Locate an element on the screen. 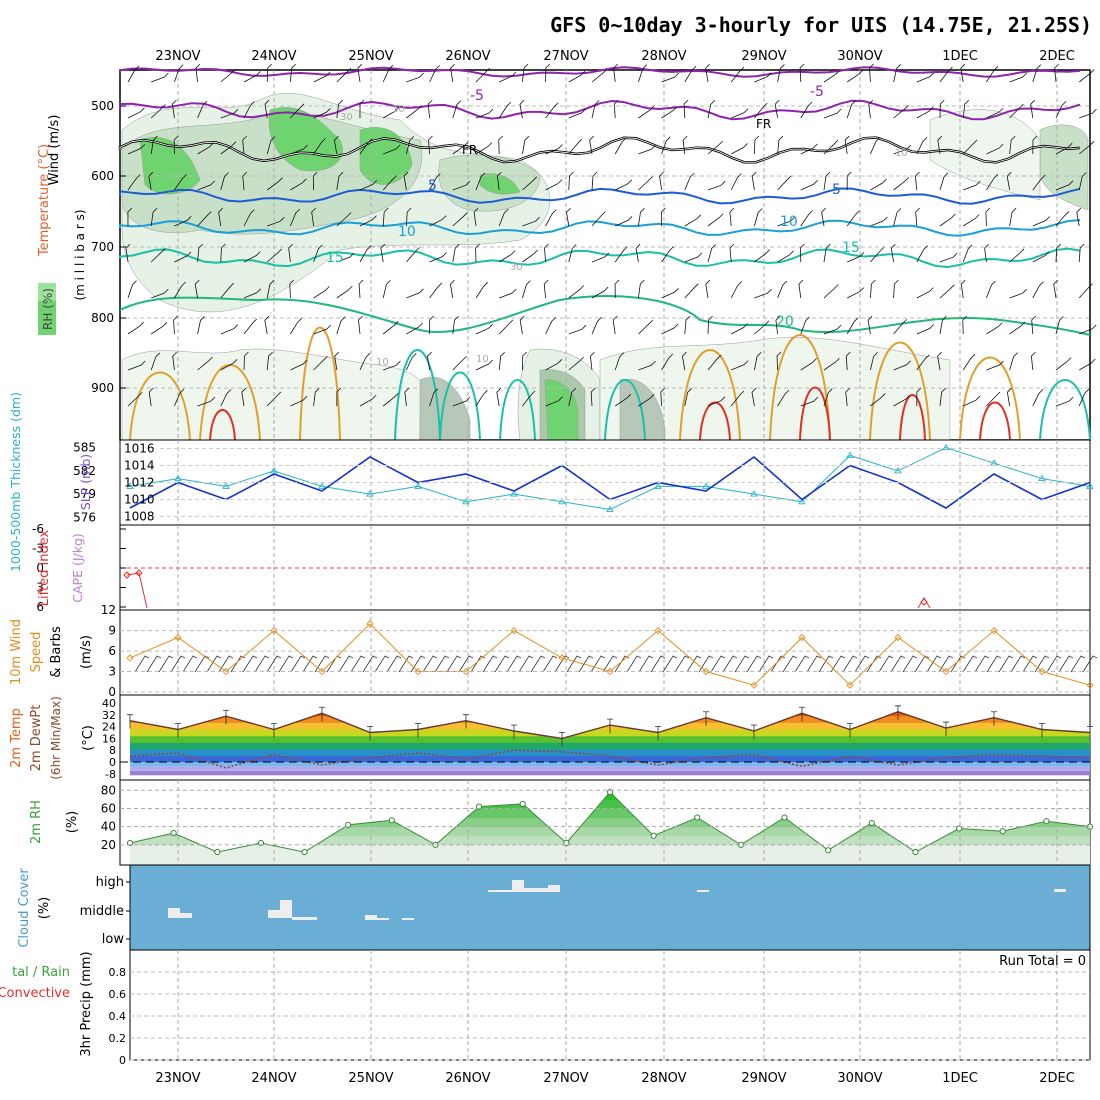 The width and height of the screenshot is (1100, 1100). temp-tick-label: 32 is located at coordinates (109, 715).